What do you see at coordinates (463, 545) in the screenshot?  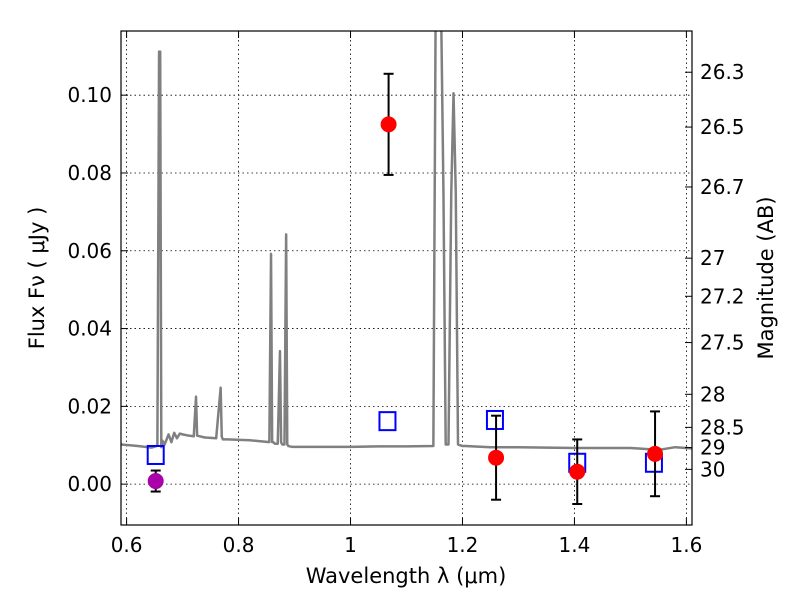 I see `x-tick-label: 1.2` at bounding box center [463, 545].